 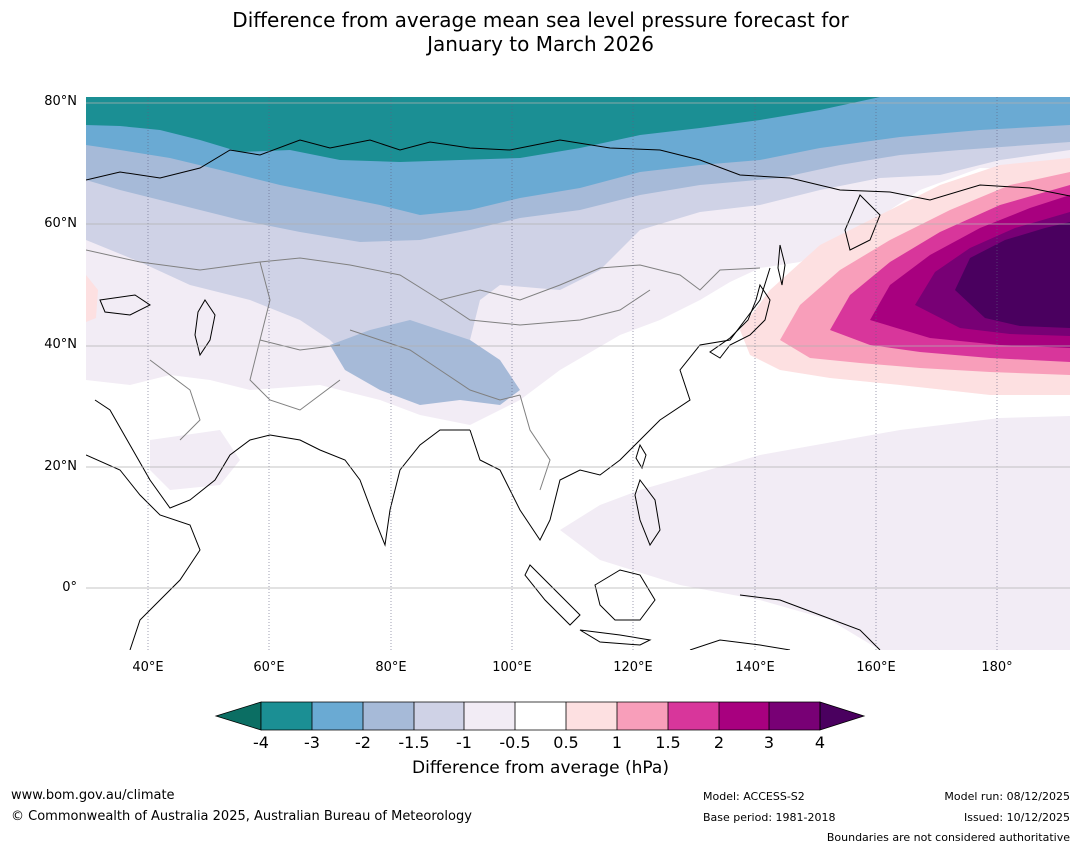 What do you see at coordinates (60, 344) in the screenshot?
I see `lat-label-40n: 40°N` at bounding box center [60, 344].